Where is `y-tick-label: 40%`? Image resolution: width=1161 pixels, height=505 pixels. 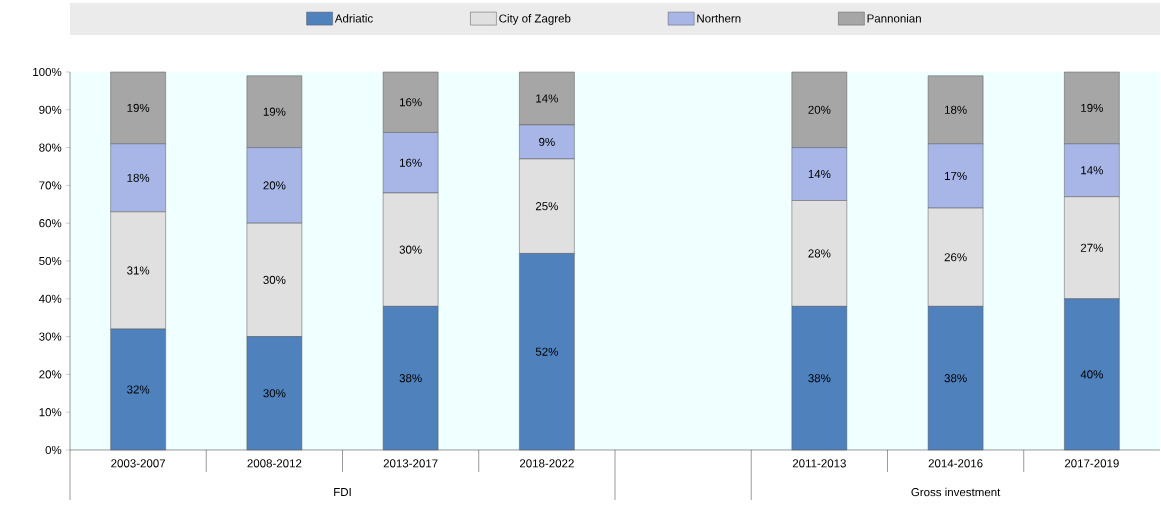 y-tick-label: 40% is located at coordinates (50, 298).